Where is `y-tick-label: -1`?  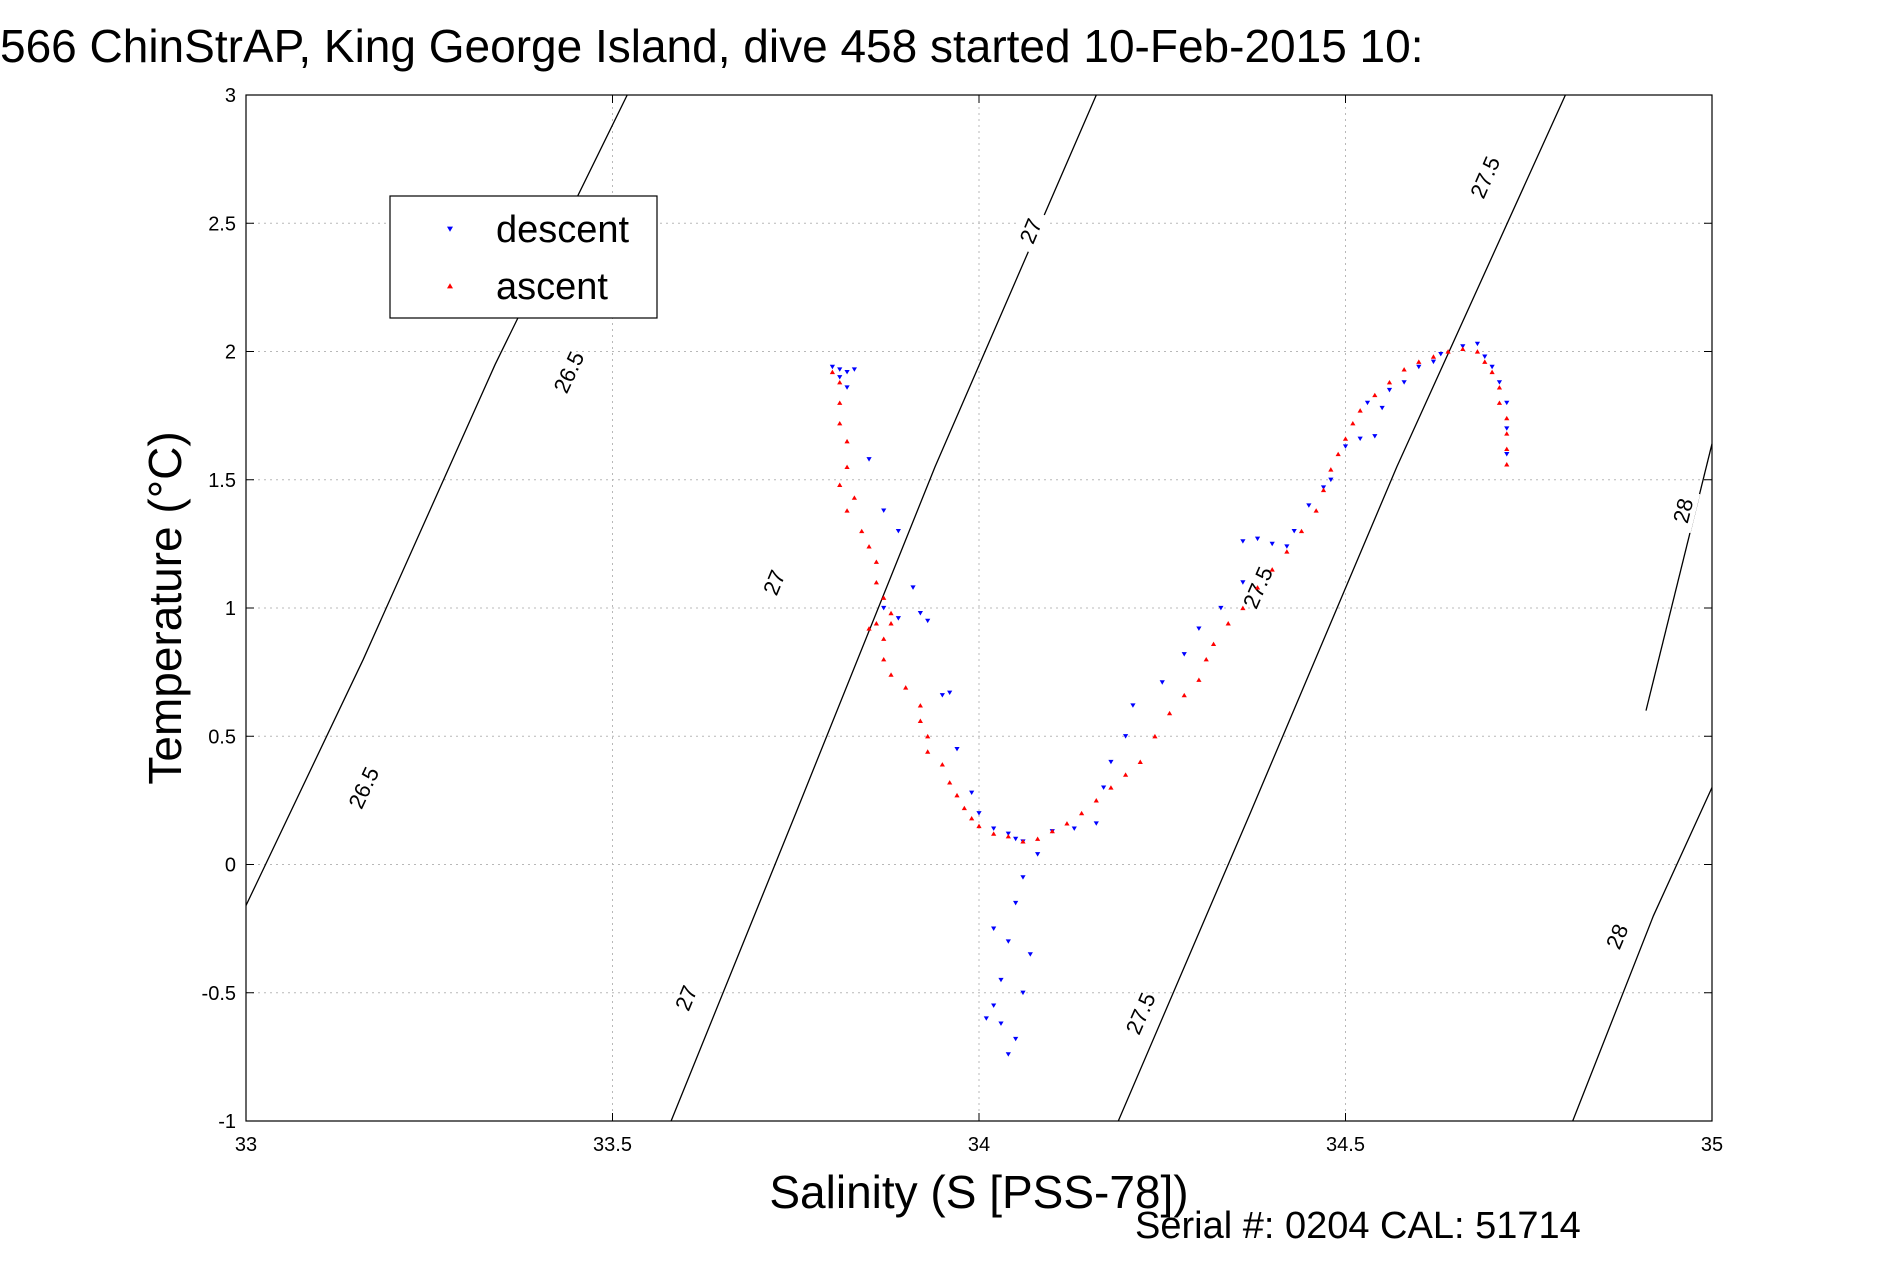 y-tick-label: -1 is located at coordinates (227, 1122).